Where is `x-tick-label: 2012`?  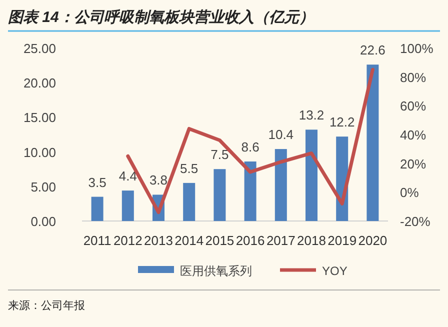 x-tick-label: 2012 is located at coordinates (127, 240).